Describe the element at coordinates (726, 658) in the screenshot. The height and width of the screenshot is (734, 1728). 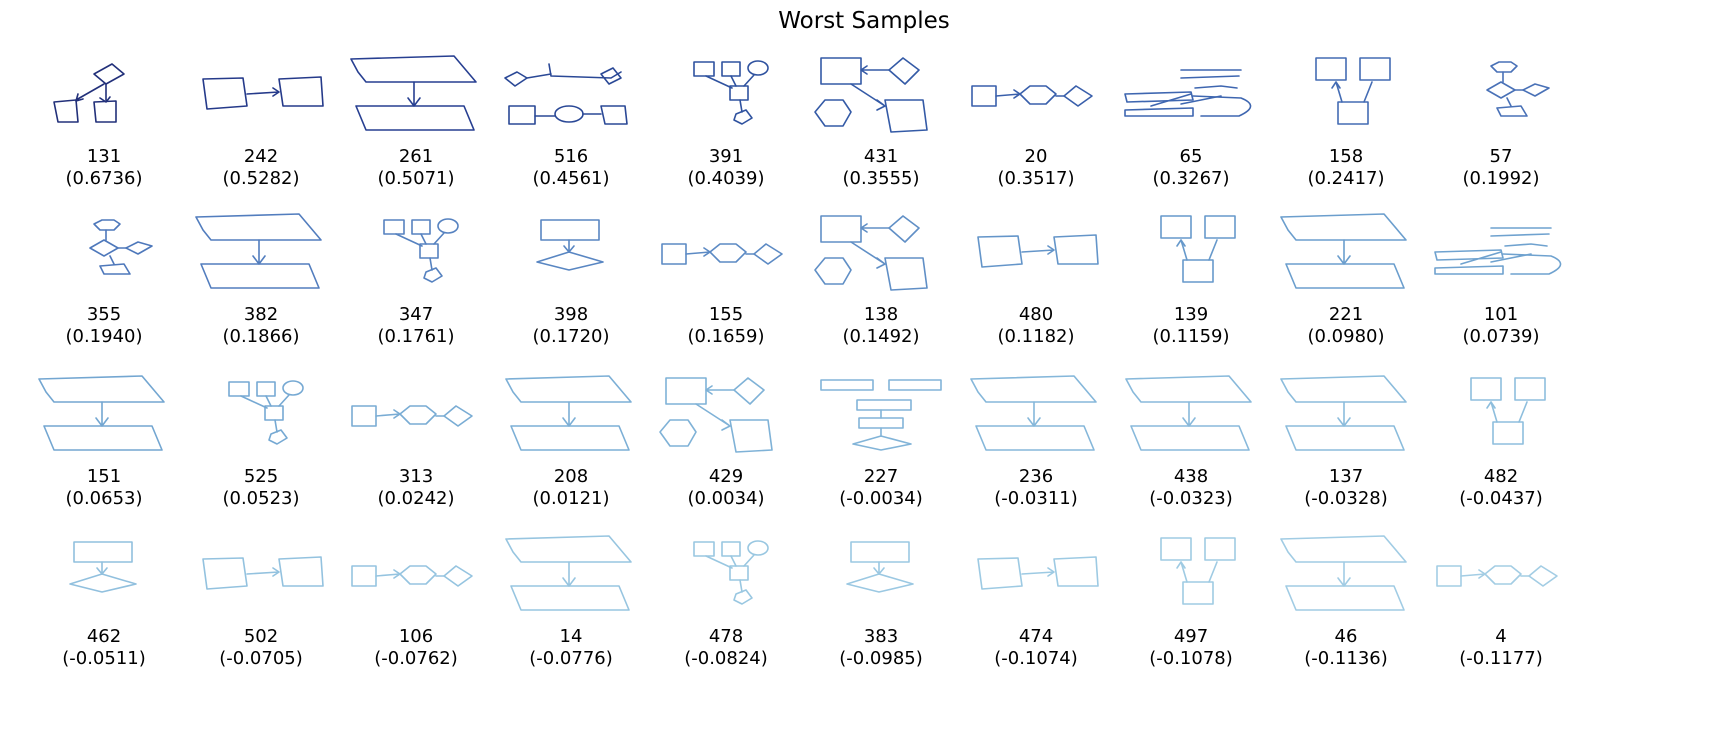
I see `sample-score: (-0.0824)` at that location.